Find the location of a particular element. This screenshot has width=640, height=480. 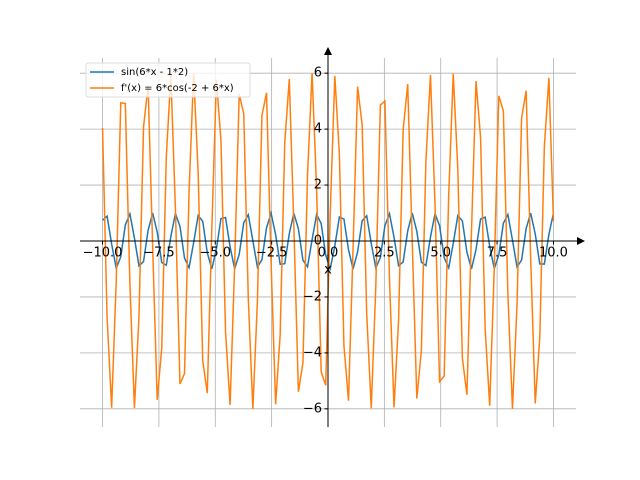

y-tick-label: 4 is located at coordinates (318, 129).